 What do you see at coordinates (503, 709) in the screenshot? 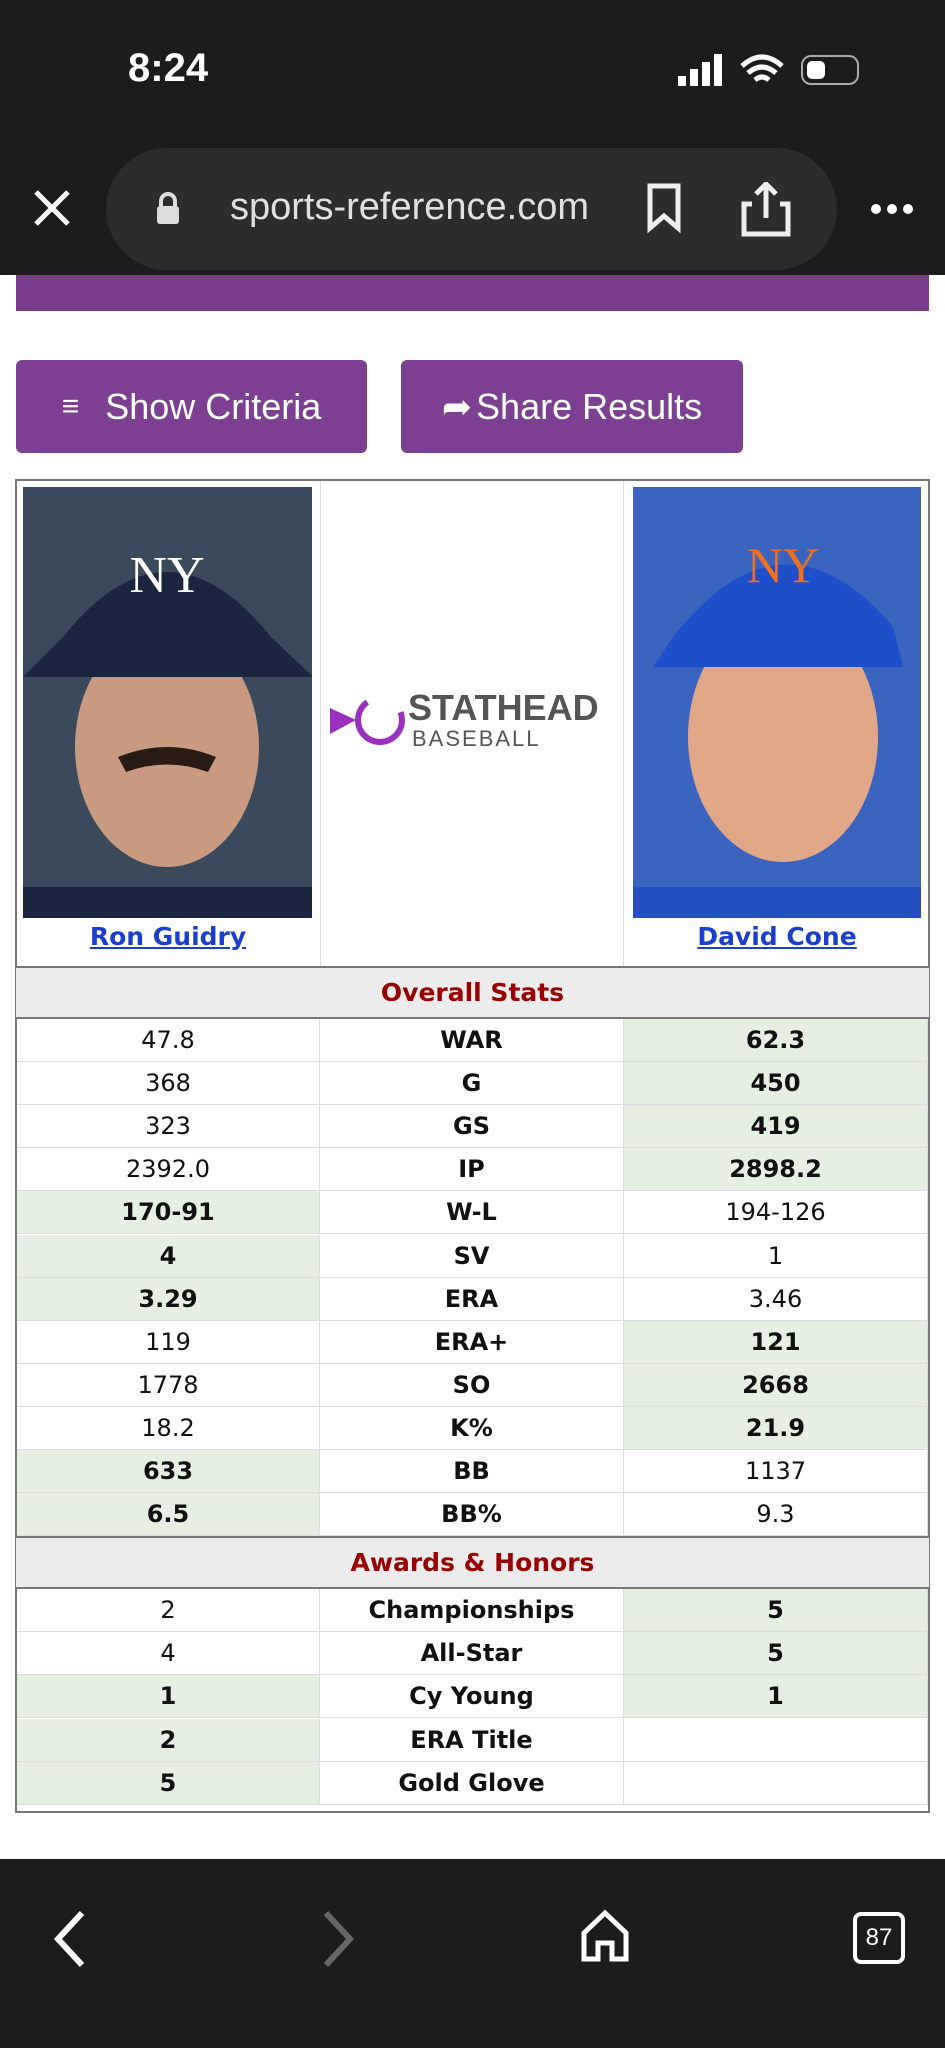
I see `logo-name: STATHEAD` at bounding box center [503, 709].